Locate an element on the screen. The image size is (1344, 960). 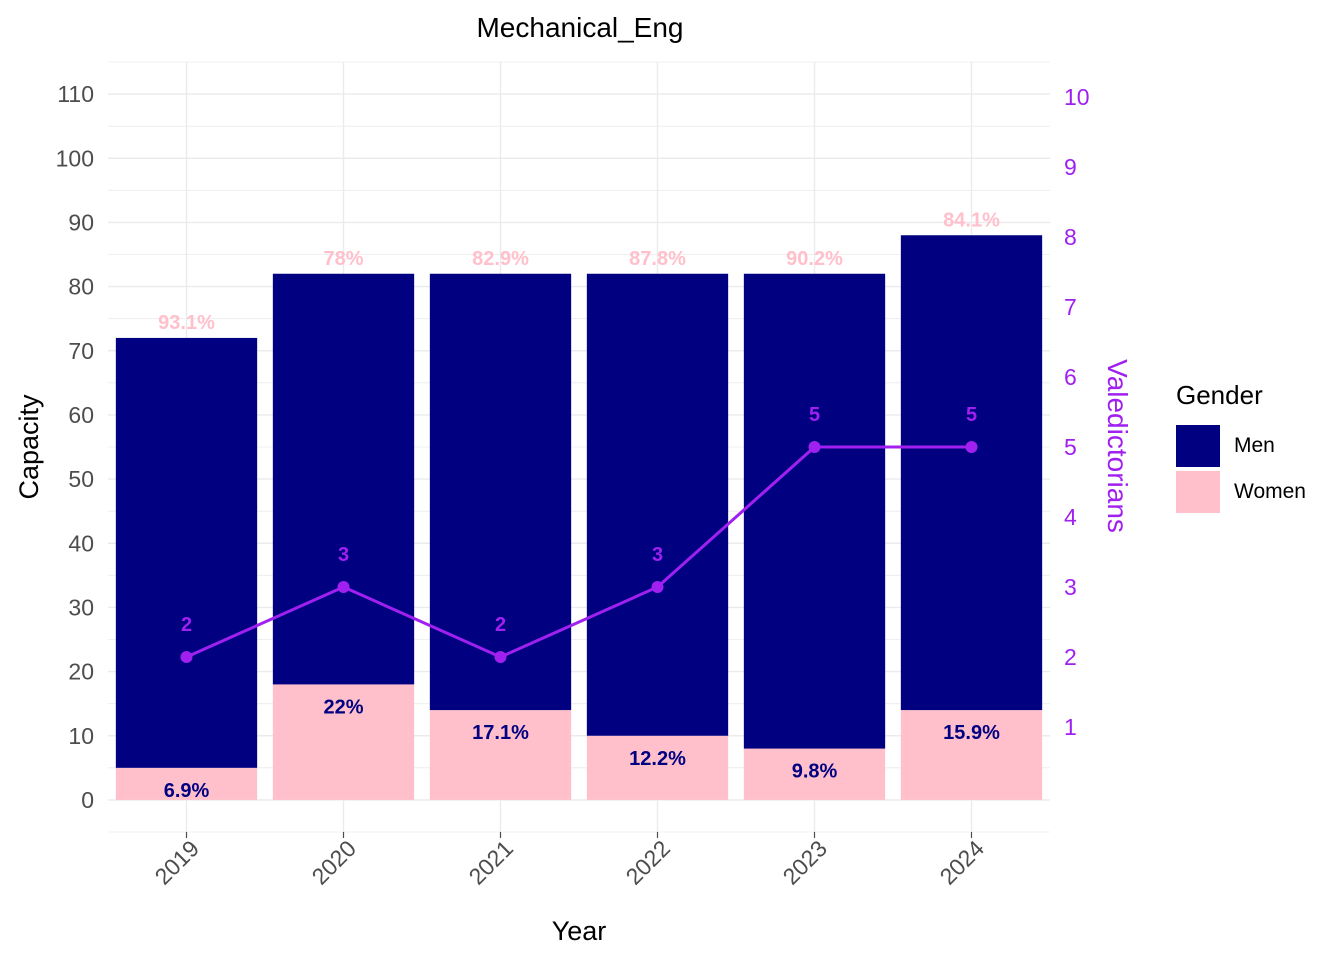
y-tick-label: 10 is located at coordinates (81, 736).